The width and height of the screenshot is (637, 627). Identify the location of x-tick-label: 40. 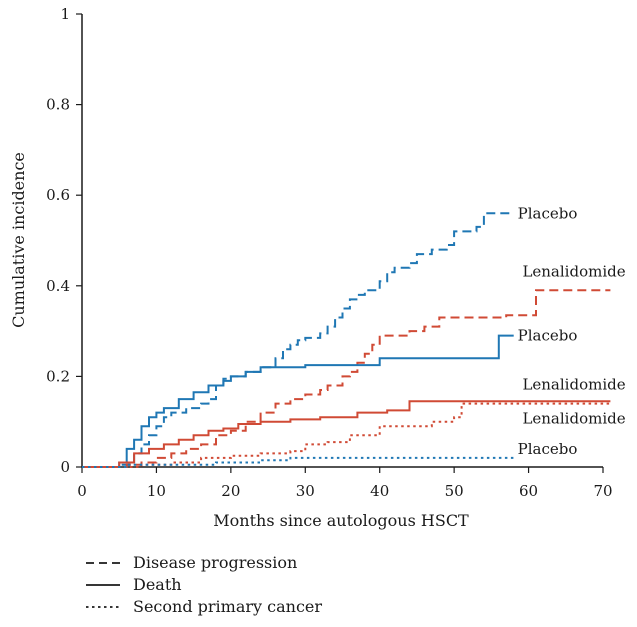
(379, 491).